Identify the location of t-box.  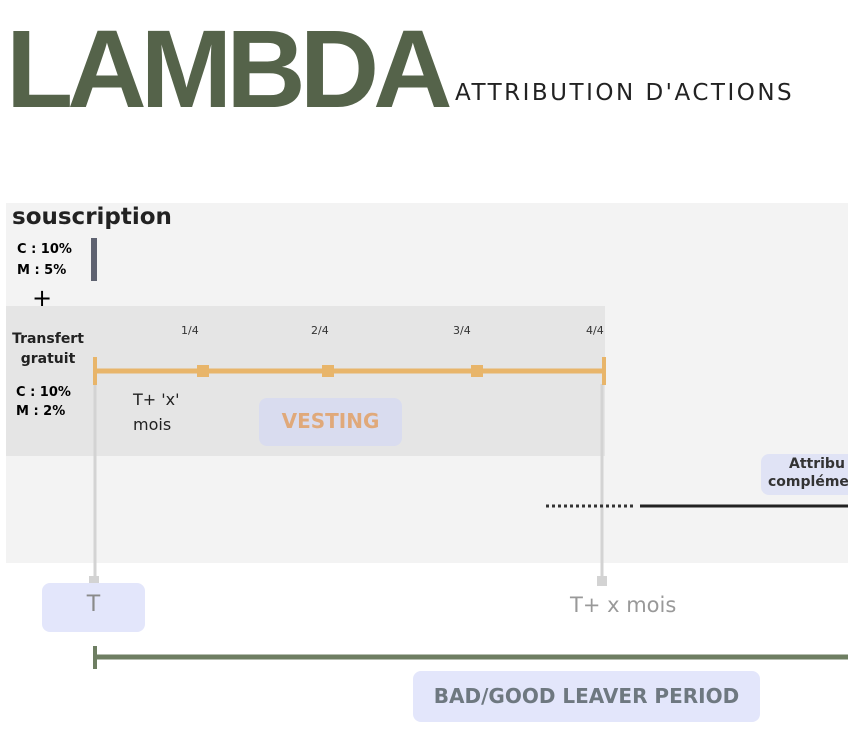
(93, 607).